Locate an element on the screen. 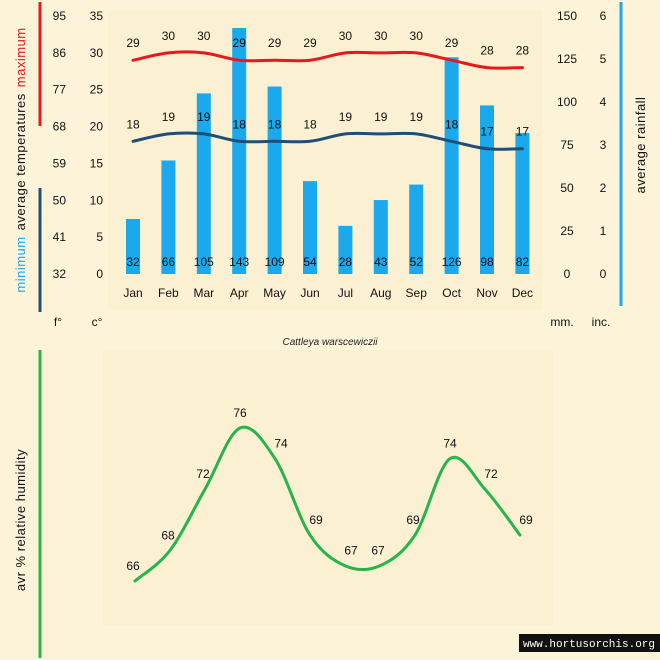 The image size is (660, 660). month-label: Apr is located at coordinates (239, 293).